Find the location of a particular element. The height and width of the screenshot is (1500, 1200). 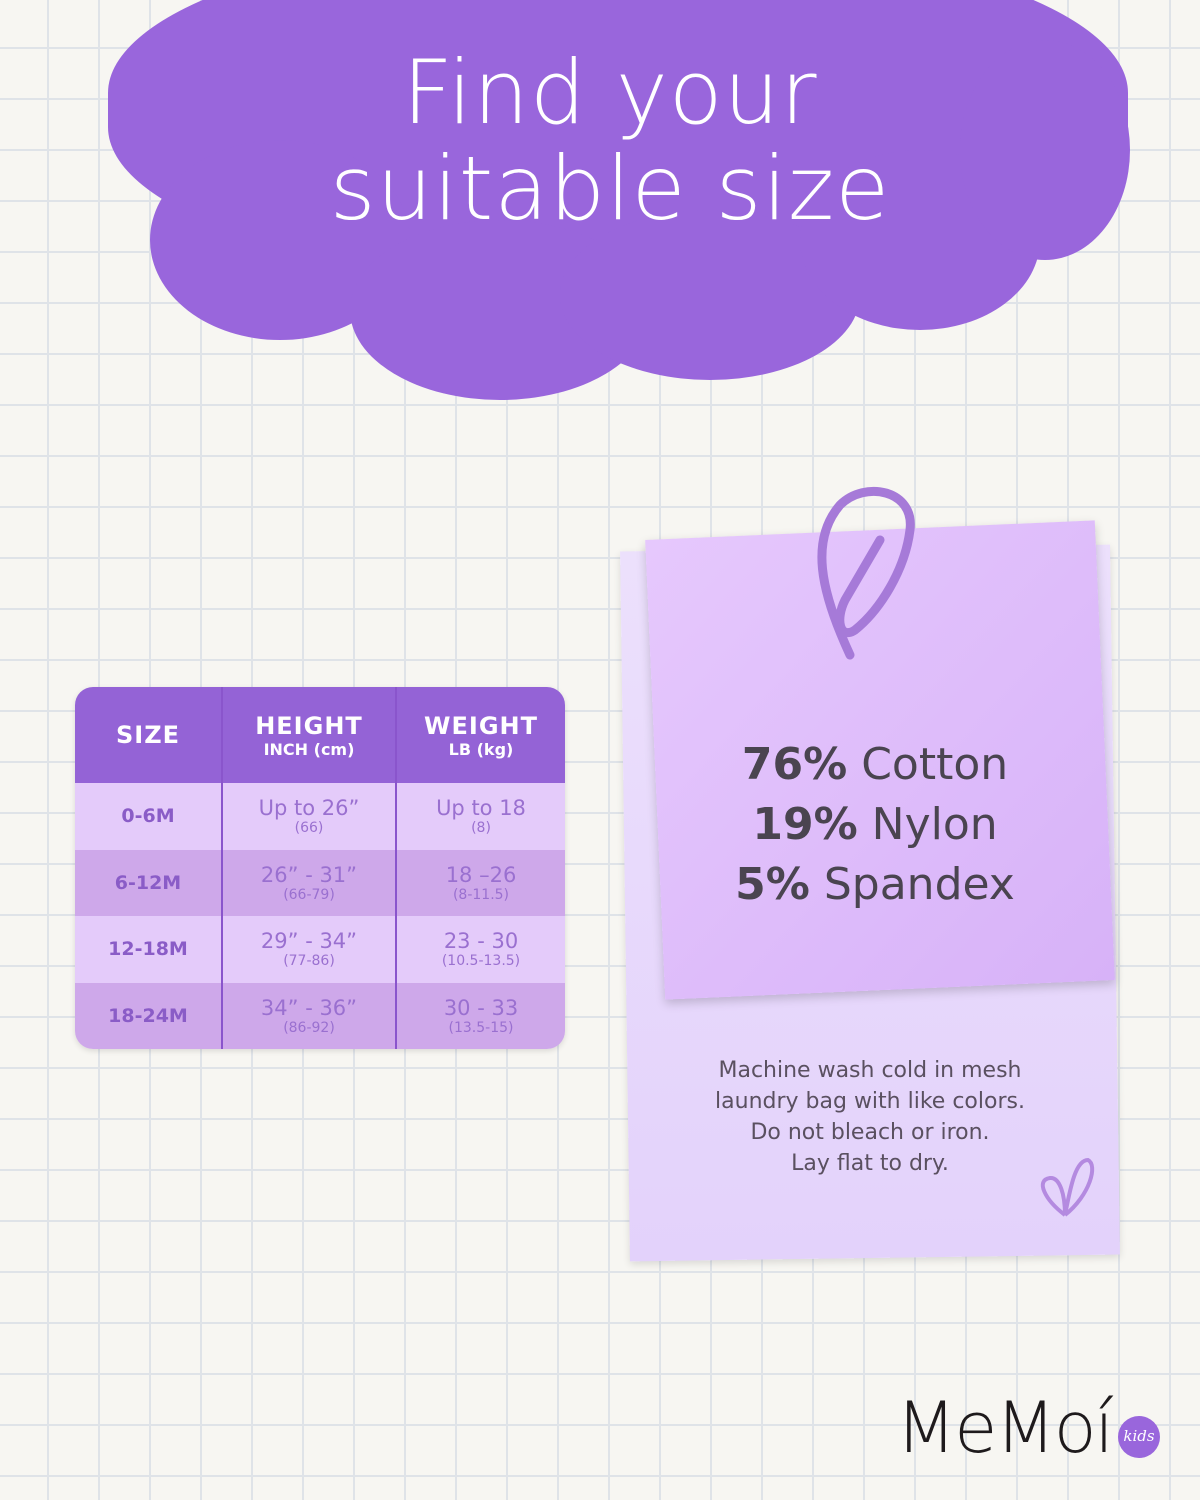

brand-logo: MeMoí kids is located at coordinates (1028, 1428).